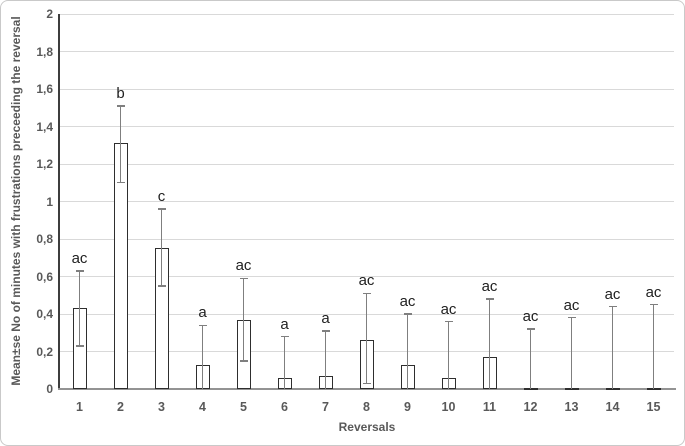 Image resolution: width=685 pixels, height=446 pixels. Describe the element at coordinates (489, 407) in the screenshot. I see `x-tick-label: 11` at that location.